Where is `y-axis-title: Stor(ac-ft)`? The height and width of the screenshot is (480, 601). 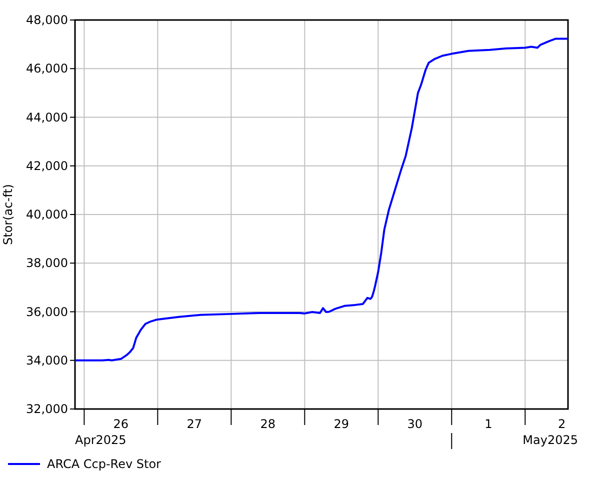 y-axis-title: Stor(ac-ft) is located at coordinates (8, 214).